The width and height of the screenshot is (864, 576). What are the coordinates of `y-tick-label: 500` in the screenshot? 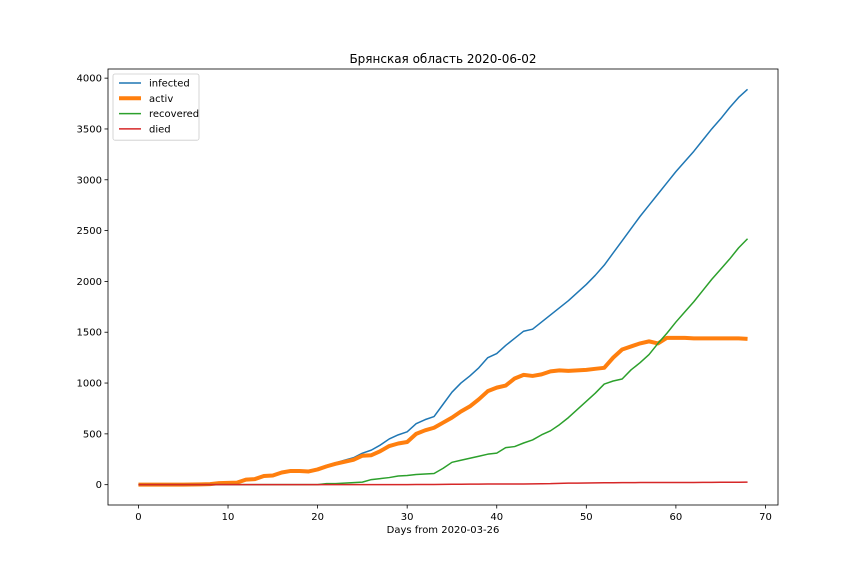 It's located at (92, 434).